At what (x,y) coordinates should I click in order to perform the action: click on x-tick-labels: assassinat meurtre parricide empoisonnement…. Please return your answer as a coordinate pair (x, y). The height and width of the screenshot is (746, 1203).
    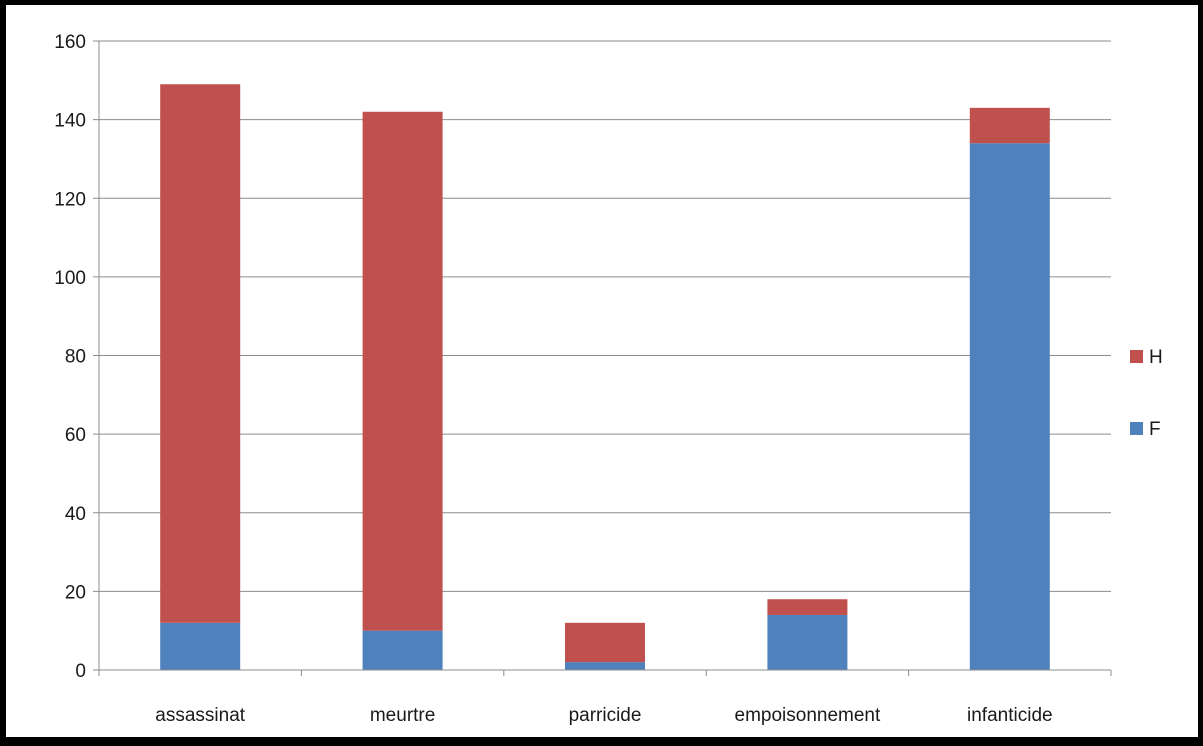
    Looking at the image, I should click on (603, 715).